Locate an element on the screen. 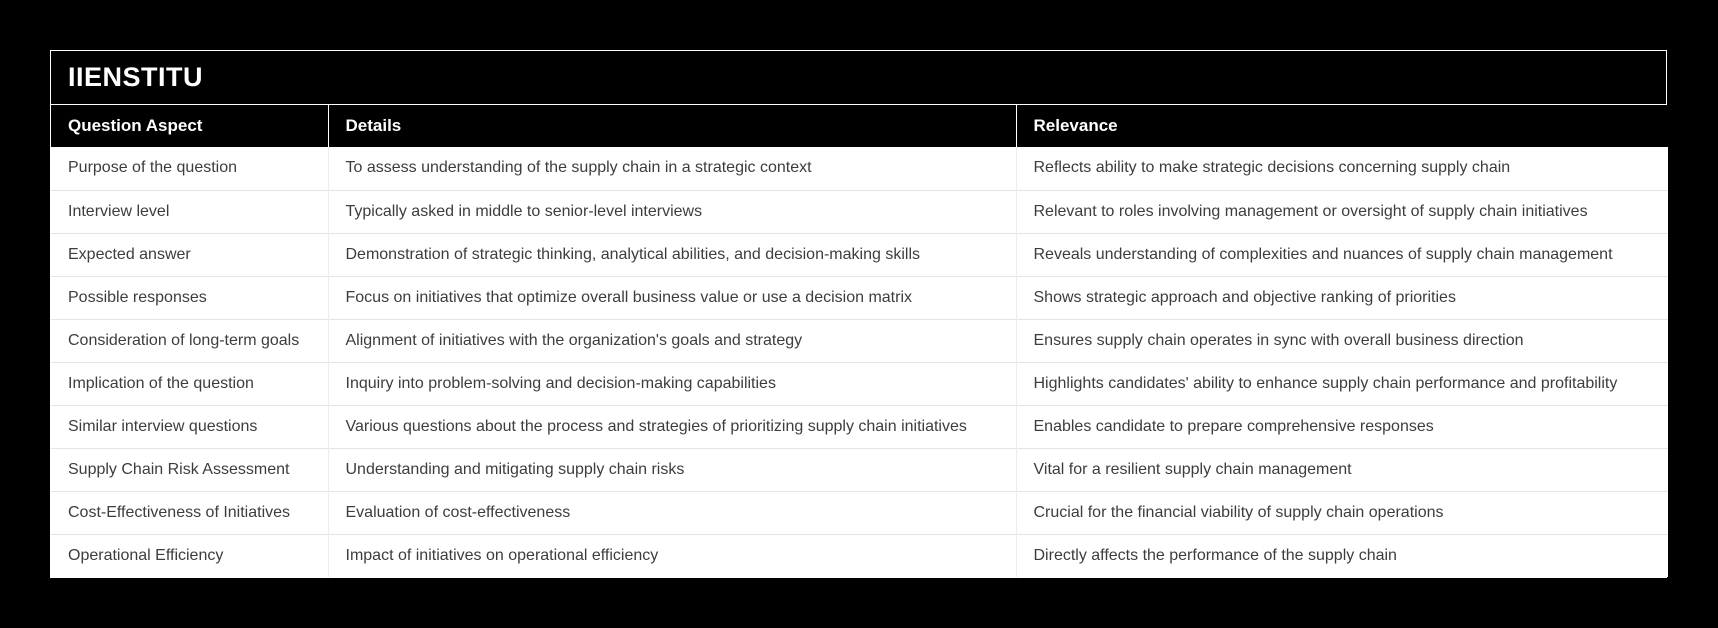  table-header: Question Aspect Details Relevance is located at coordinates (859, 126).